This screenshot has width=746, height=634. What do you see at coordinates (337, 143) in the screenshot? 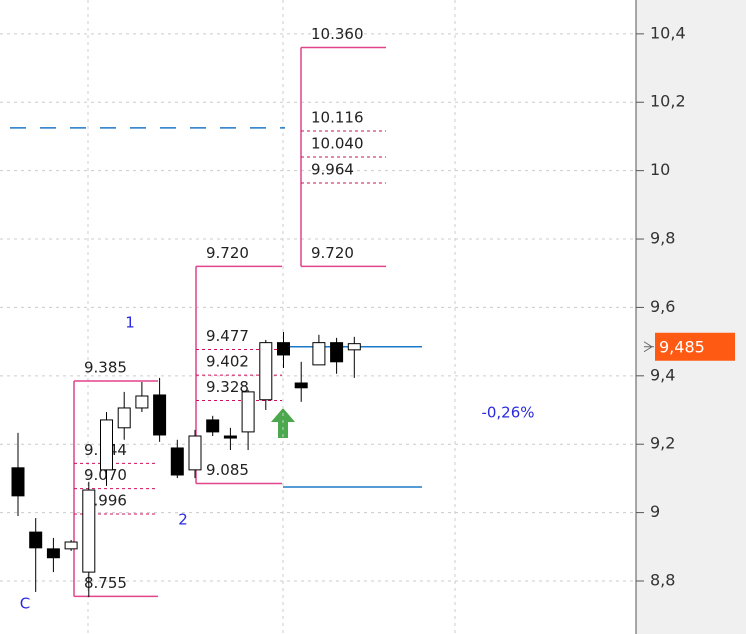
I see `fib-label: 10.040` at bounding box center [337, 143].